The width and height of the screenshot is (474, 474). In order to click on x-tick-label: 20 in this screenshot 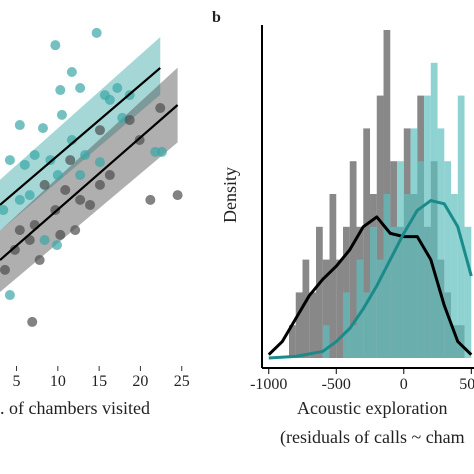, I will do `click(140, 381)`.